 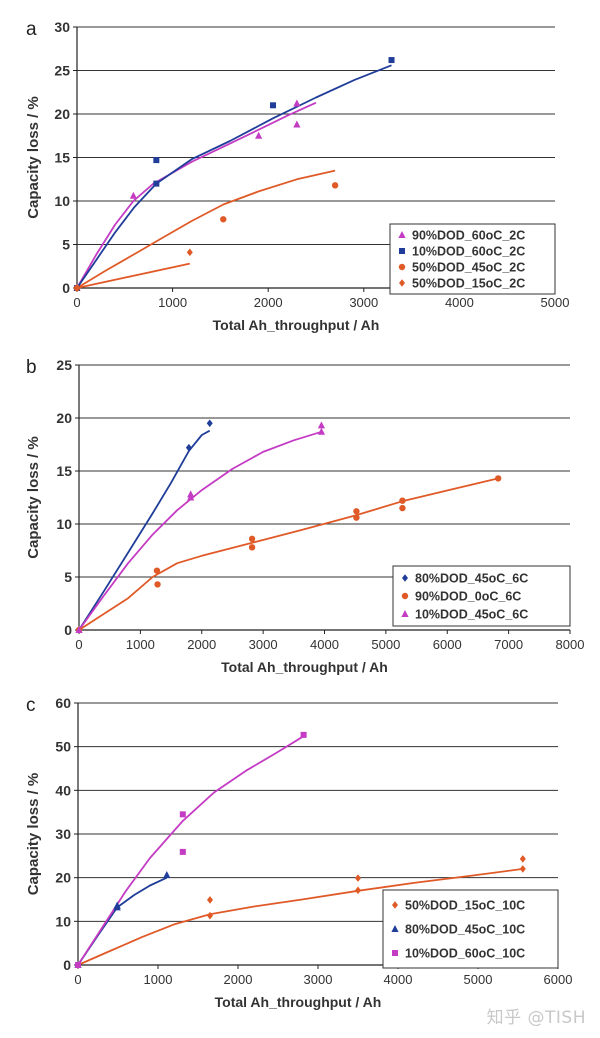 What do you see at coordinates (471, 615) in the screenshot?
I see `legend-label: 10%DOD_45oC_6C` at bounding box center [471, 615].